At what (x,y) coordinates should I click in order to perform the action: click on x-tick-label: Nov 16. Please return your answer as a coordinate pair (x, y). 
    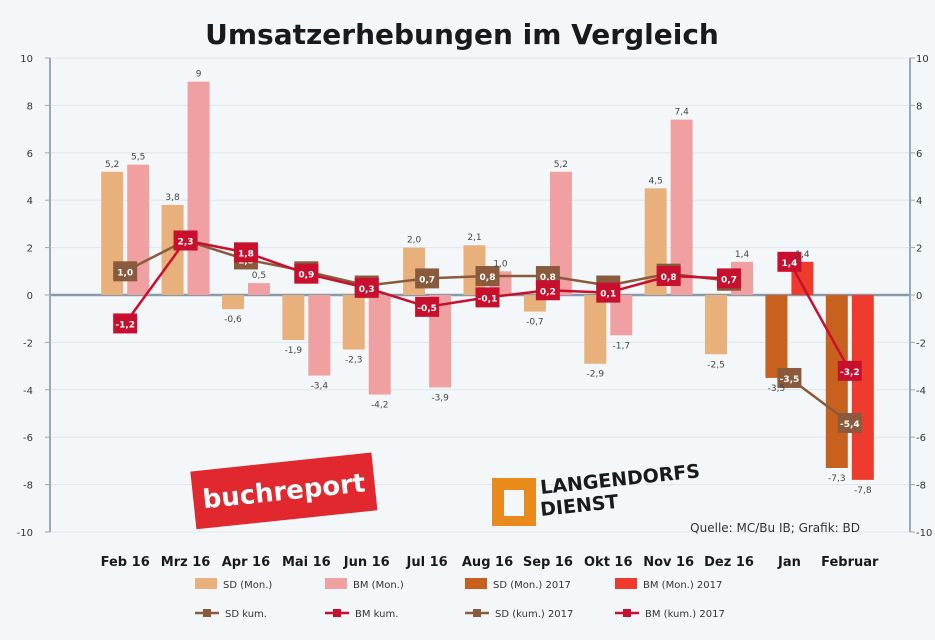
    Looking at the image, I should click on (668, 562).